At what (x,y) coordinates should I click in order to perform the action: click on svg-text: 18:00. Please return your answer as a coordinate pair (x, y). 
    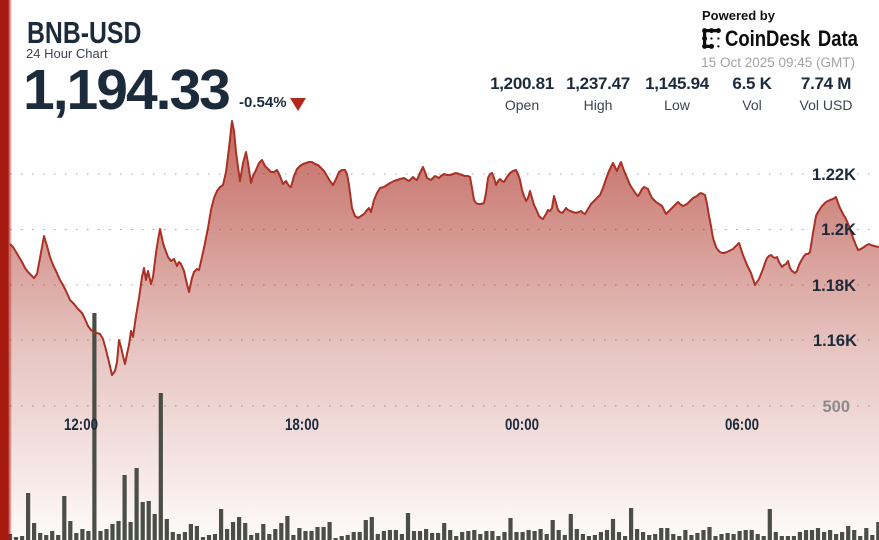
    Looking at the image, I should click on (302, 425).